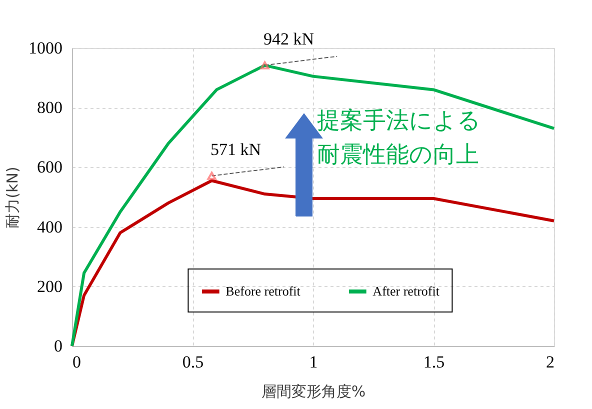  I want to click on y-tick-label: 1000, so click(45, 48).